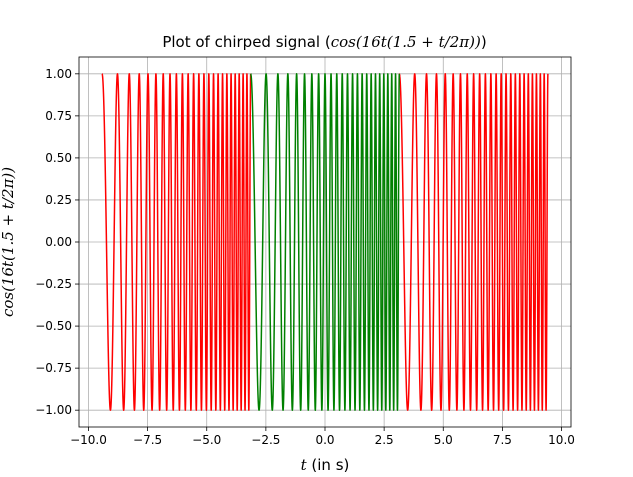  I want to click on x-tick-label: −5.0, so click(206, 440).